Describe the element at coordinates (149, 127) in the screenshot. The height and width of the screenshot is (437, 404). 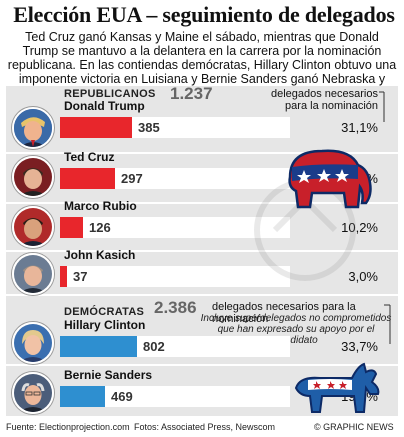
I see `value-label-donald-trump: 385` at that location.